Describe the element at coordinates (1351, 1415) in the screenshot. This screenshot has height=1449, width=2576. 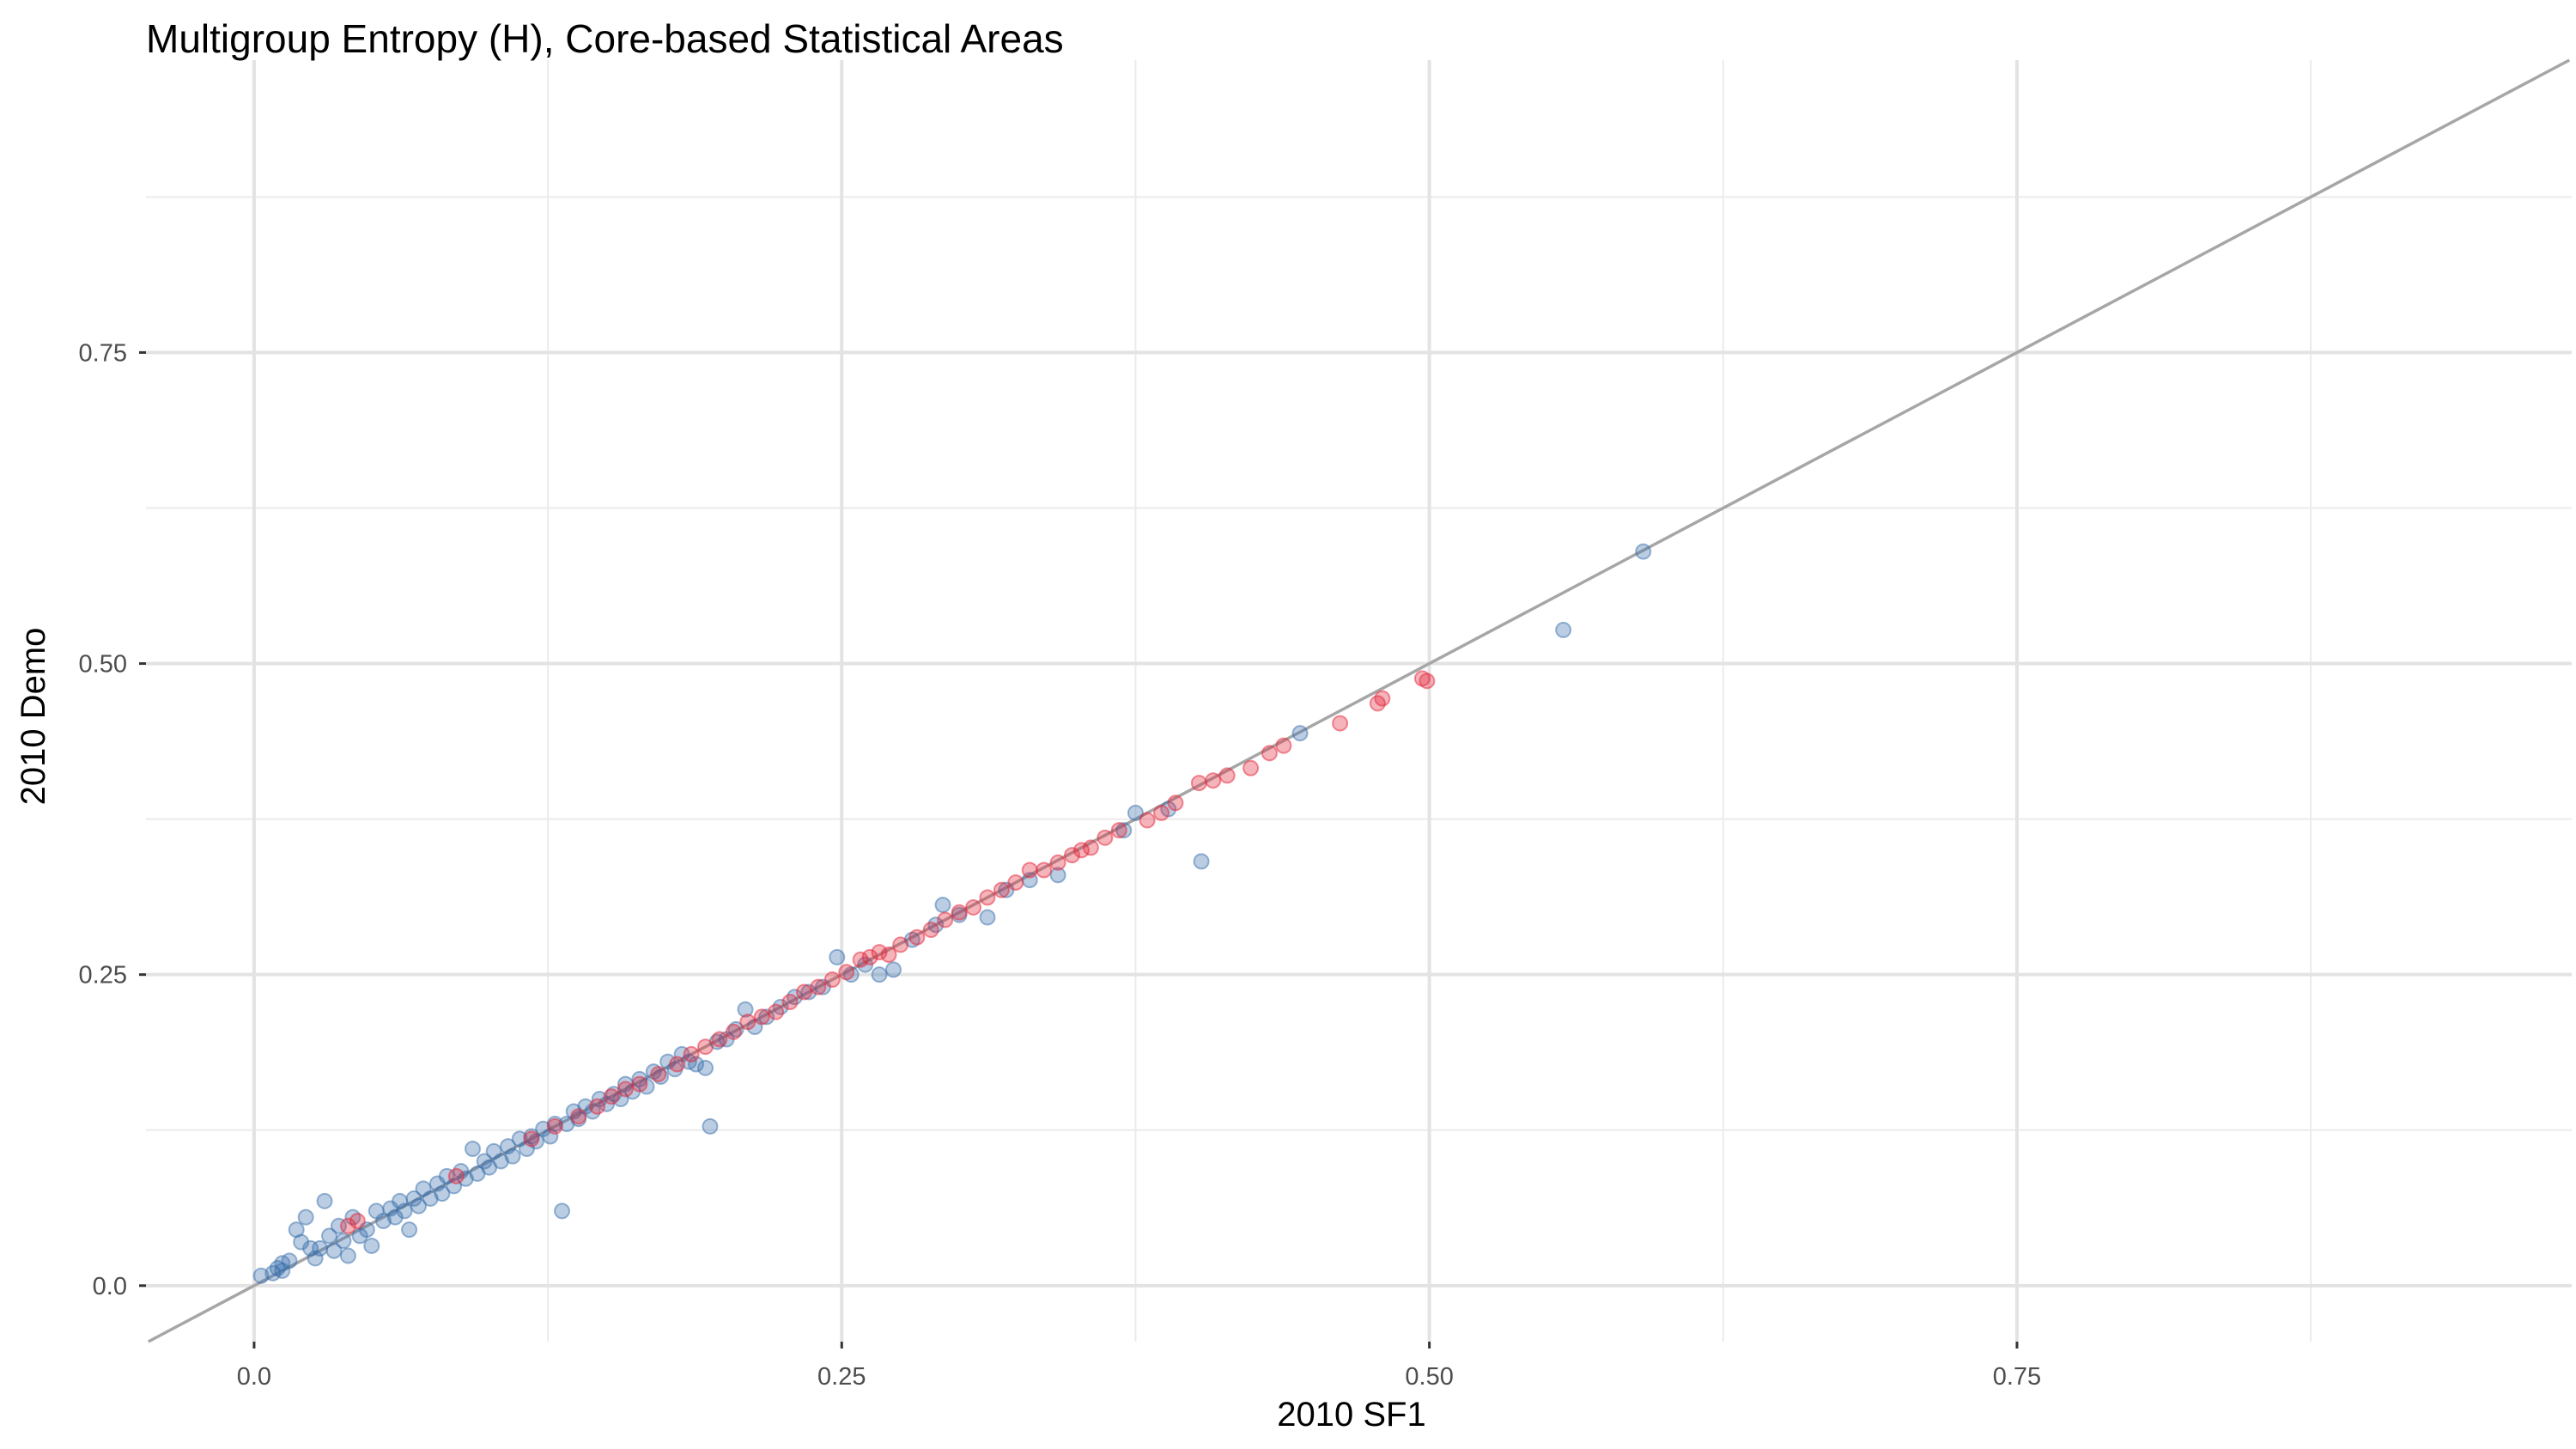
I see `x-axis-title: 2010 SF1` at that location.